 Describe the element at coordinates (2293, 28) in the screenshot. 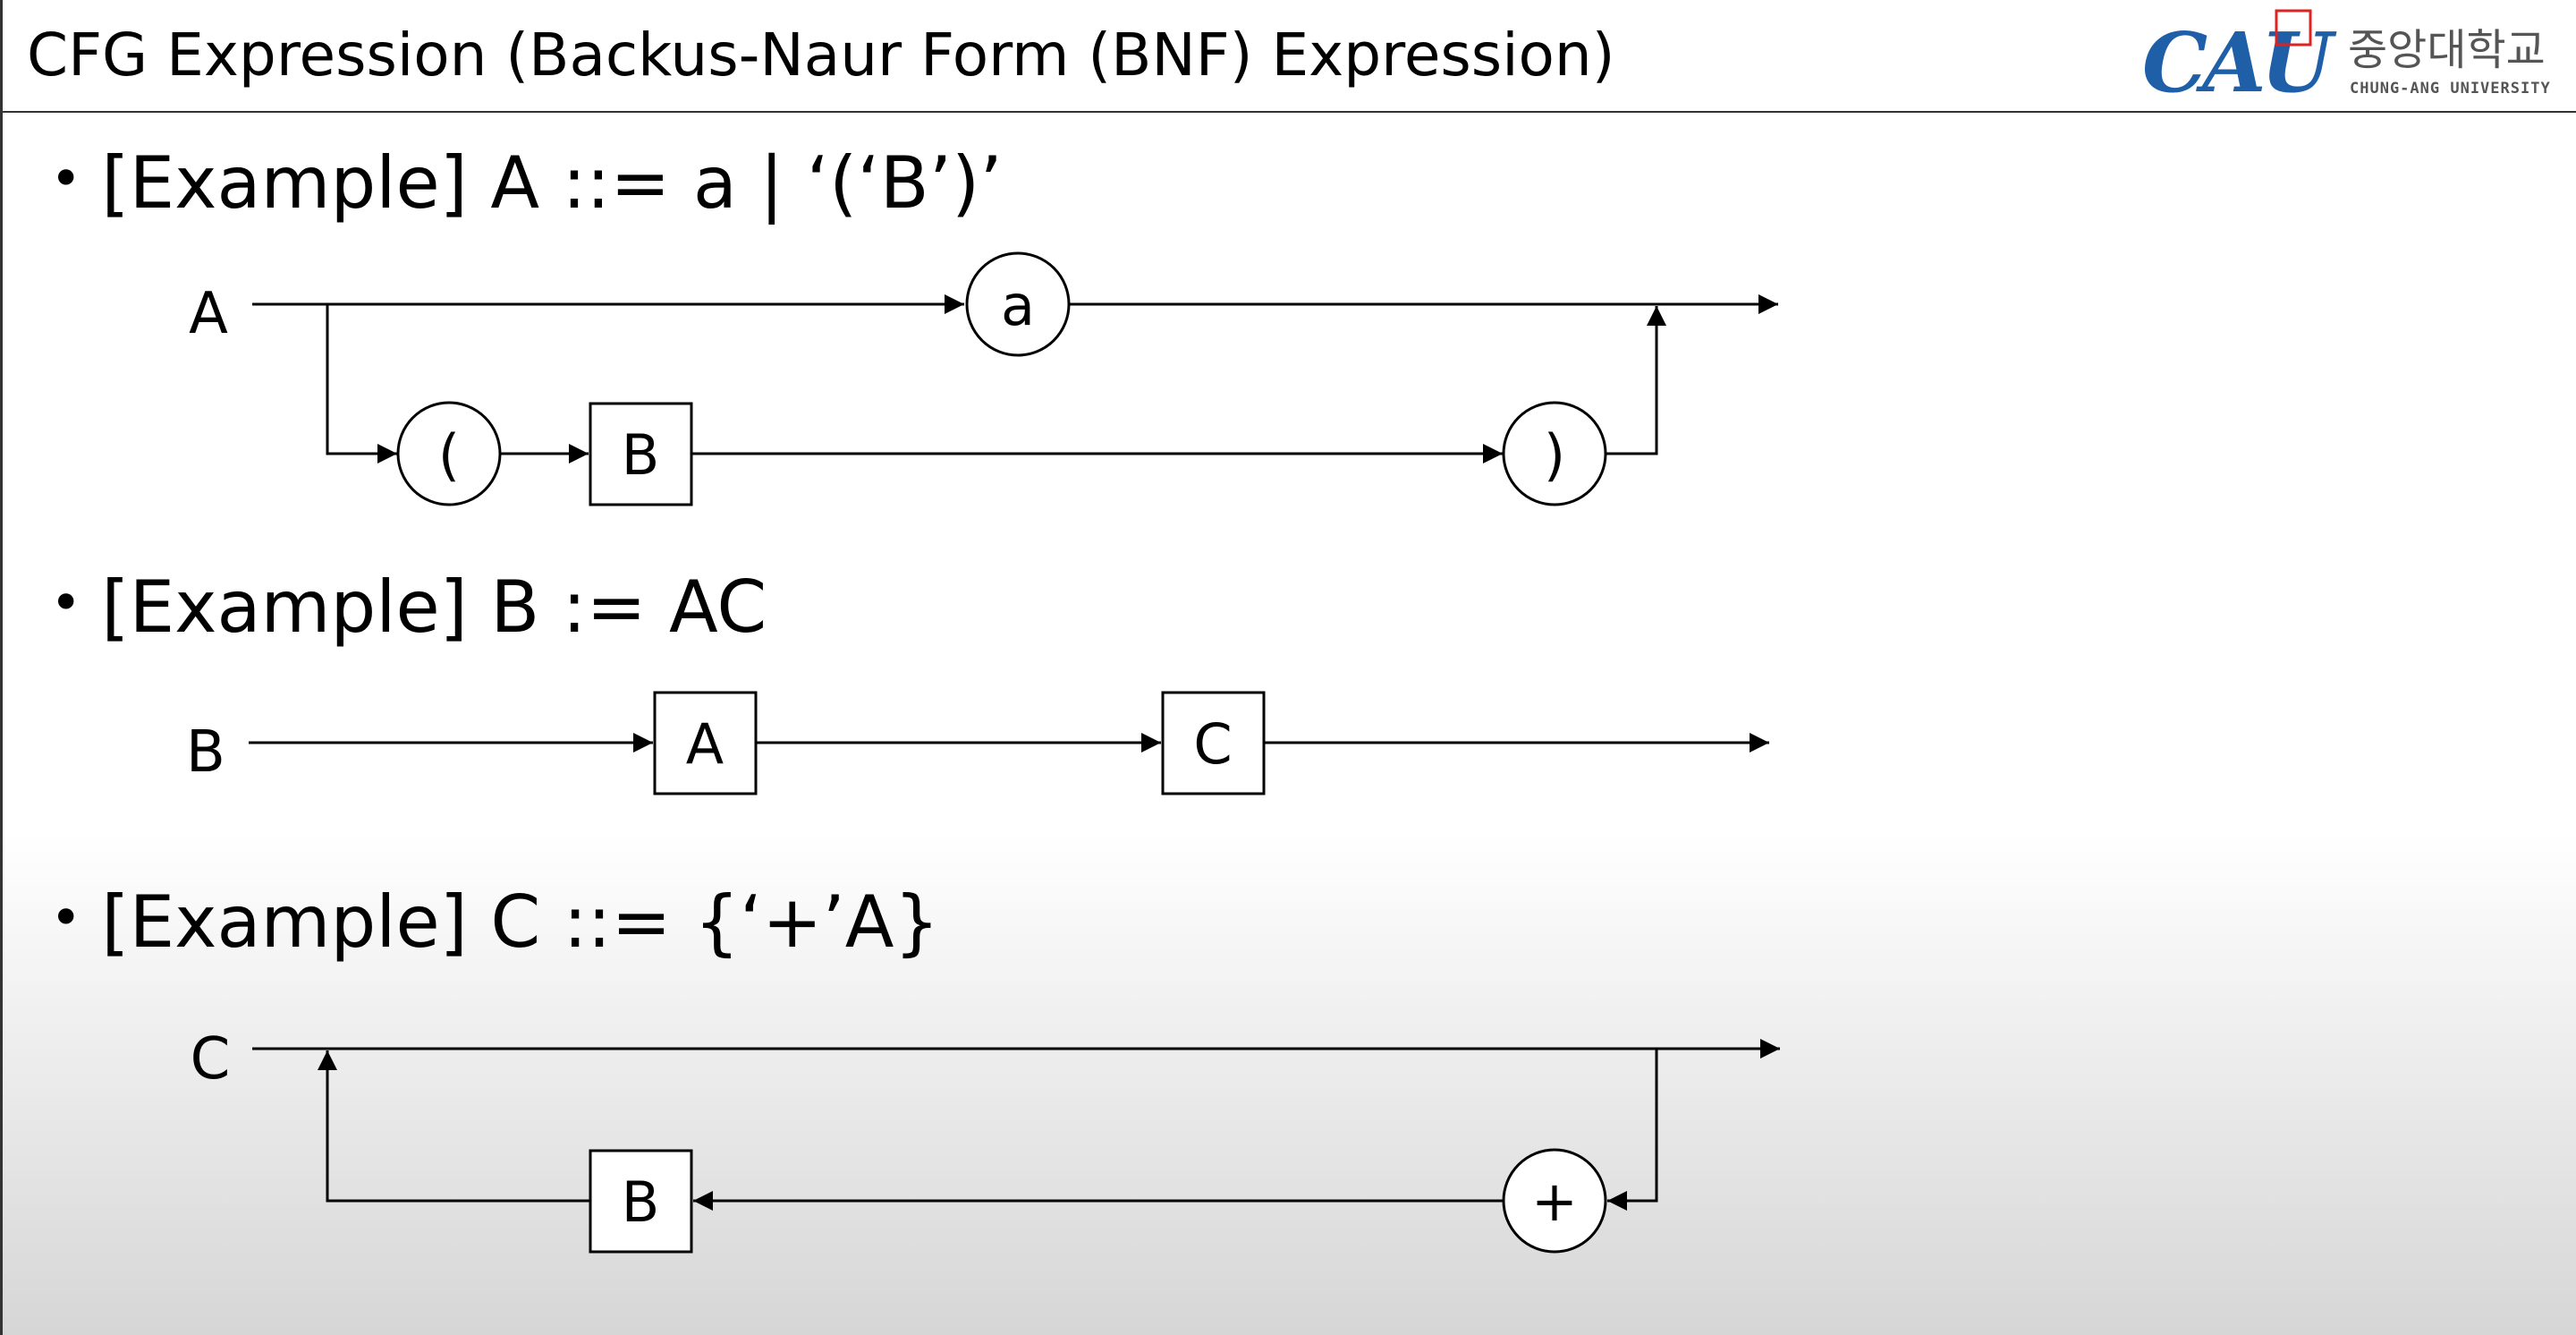

I see `logo-red-square` at that location.